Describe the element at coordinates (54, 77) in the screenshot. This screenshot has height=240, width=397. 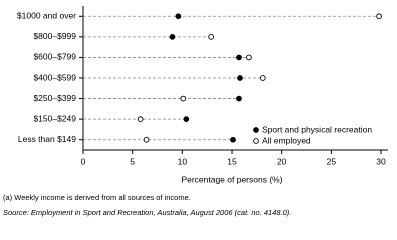
I see `y-tick-label: $400–$599` at that location.